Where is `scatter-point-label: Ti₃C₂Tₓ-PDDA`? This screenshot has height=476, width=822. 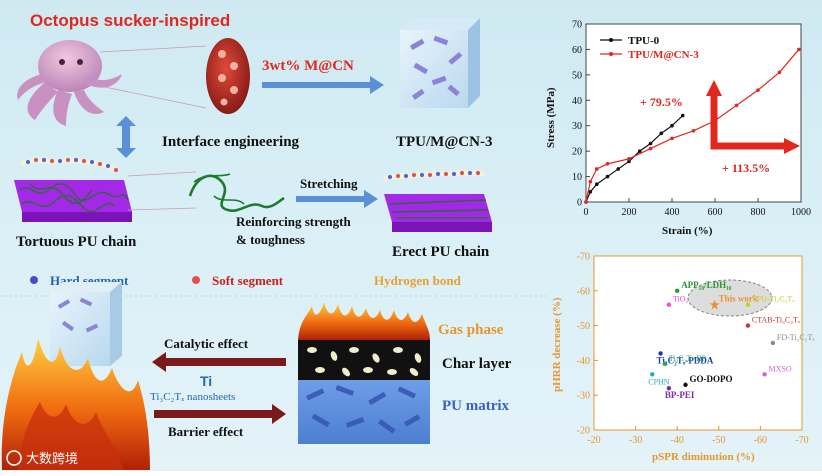
scatter-point-label: Ti₃C₂Tₓ-PDDA is located at coordinates (685, 360).